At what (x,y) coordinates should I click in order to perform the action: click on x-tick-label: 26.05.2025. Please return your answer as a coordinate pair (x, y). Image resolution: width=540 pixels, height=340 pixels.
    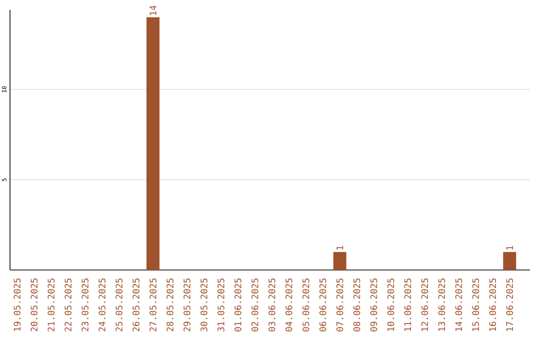
    Looking at the image, I should click on (136, 305).